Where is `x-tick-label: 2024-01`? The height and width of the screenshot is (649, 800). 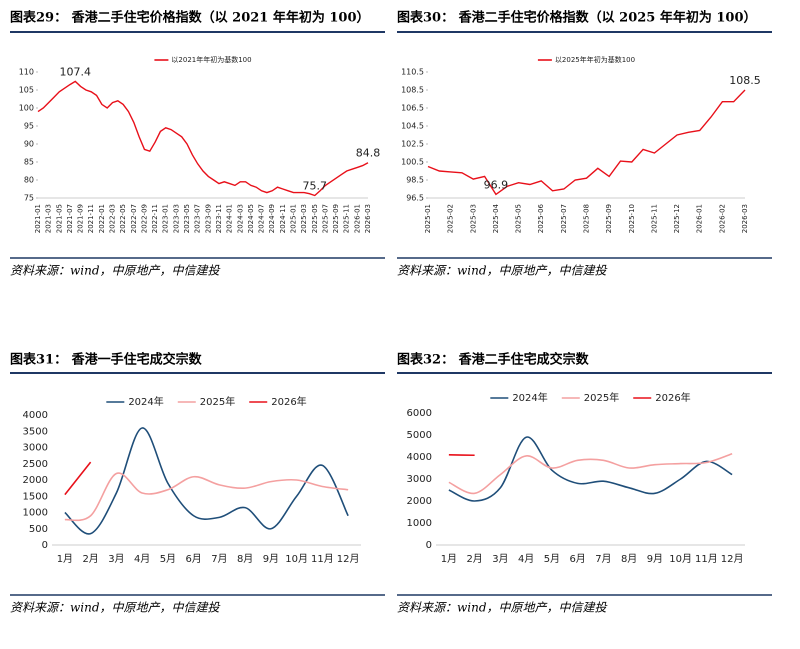 x-tick-label: 2024-01 is located at coordinates (230, 218).